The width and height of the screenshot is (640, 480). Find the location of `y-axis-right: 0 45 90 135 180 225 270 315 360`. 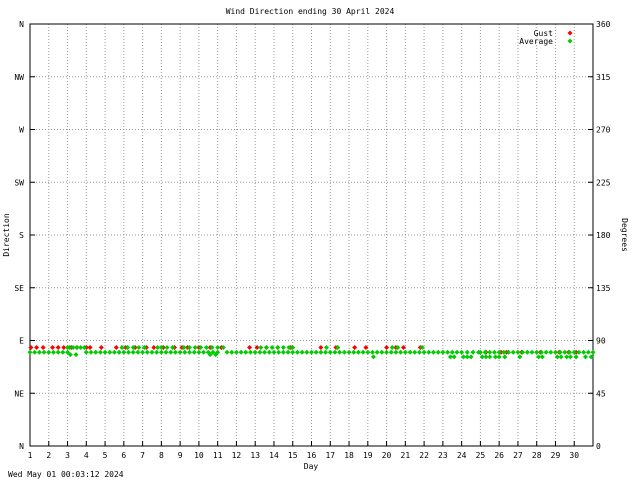

y-axis-right: 0 45 90 135 180 225 270 315 360 is located at coordinates (599, 235).